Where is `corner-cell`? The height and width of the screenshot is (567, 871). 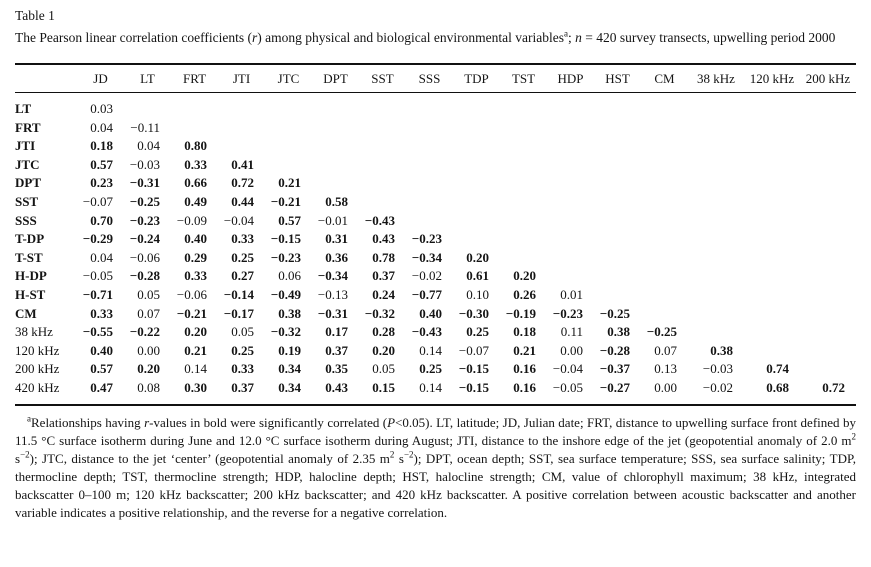 corner-cell is located at coordinates (46, 78).